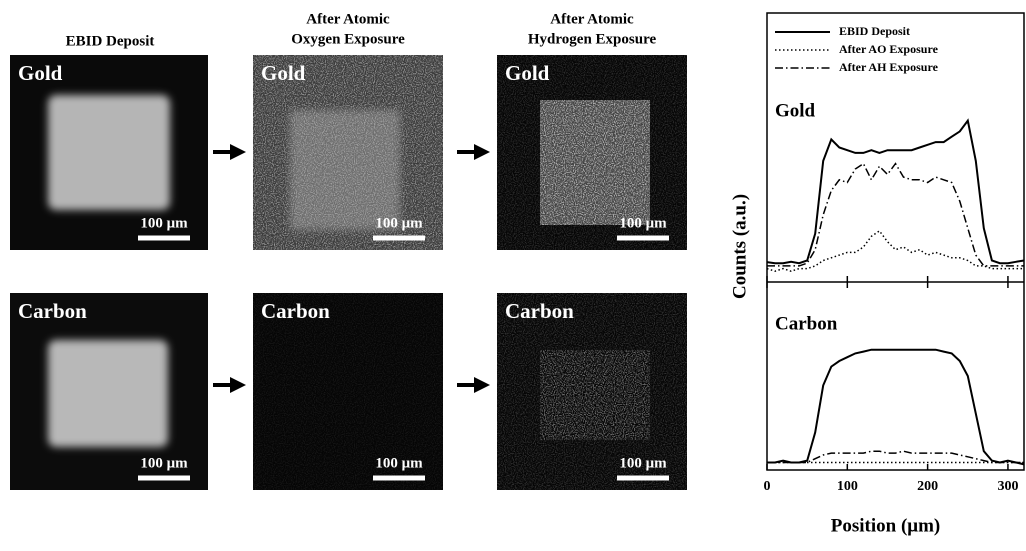  What do you see at coordinates (847, 486) in the screenshot?
I see `x-tick-label: 100` at bounding box center [847, 486].